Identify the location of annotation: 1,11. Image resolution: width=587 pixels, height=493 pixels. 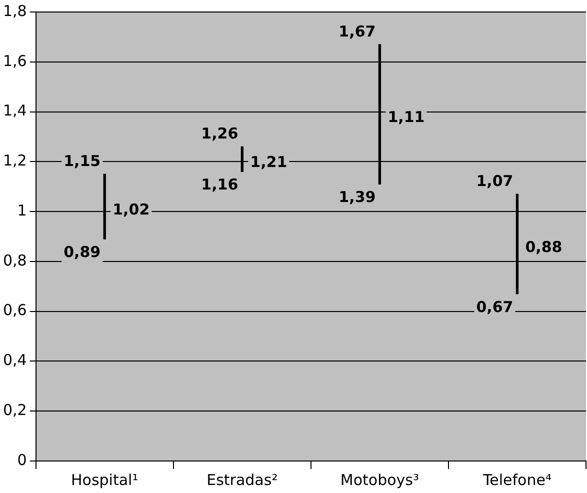
(406, 117).